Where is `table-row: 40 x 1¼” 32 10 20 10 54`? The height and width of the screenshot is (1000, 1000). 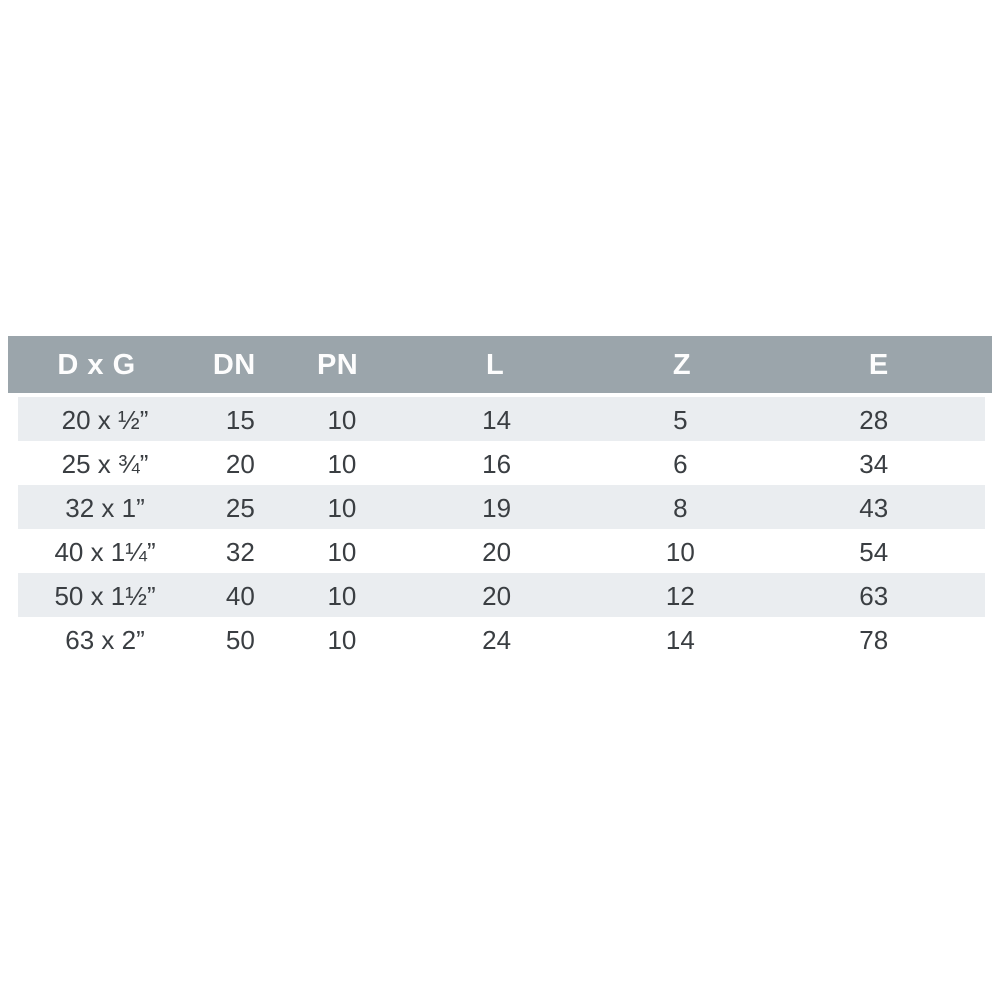
table-row: 40 x 1¼” 32 10 20 10 54 is located at coordinates (501, 551).